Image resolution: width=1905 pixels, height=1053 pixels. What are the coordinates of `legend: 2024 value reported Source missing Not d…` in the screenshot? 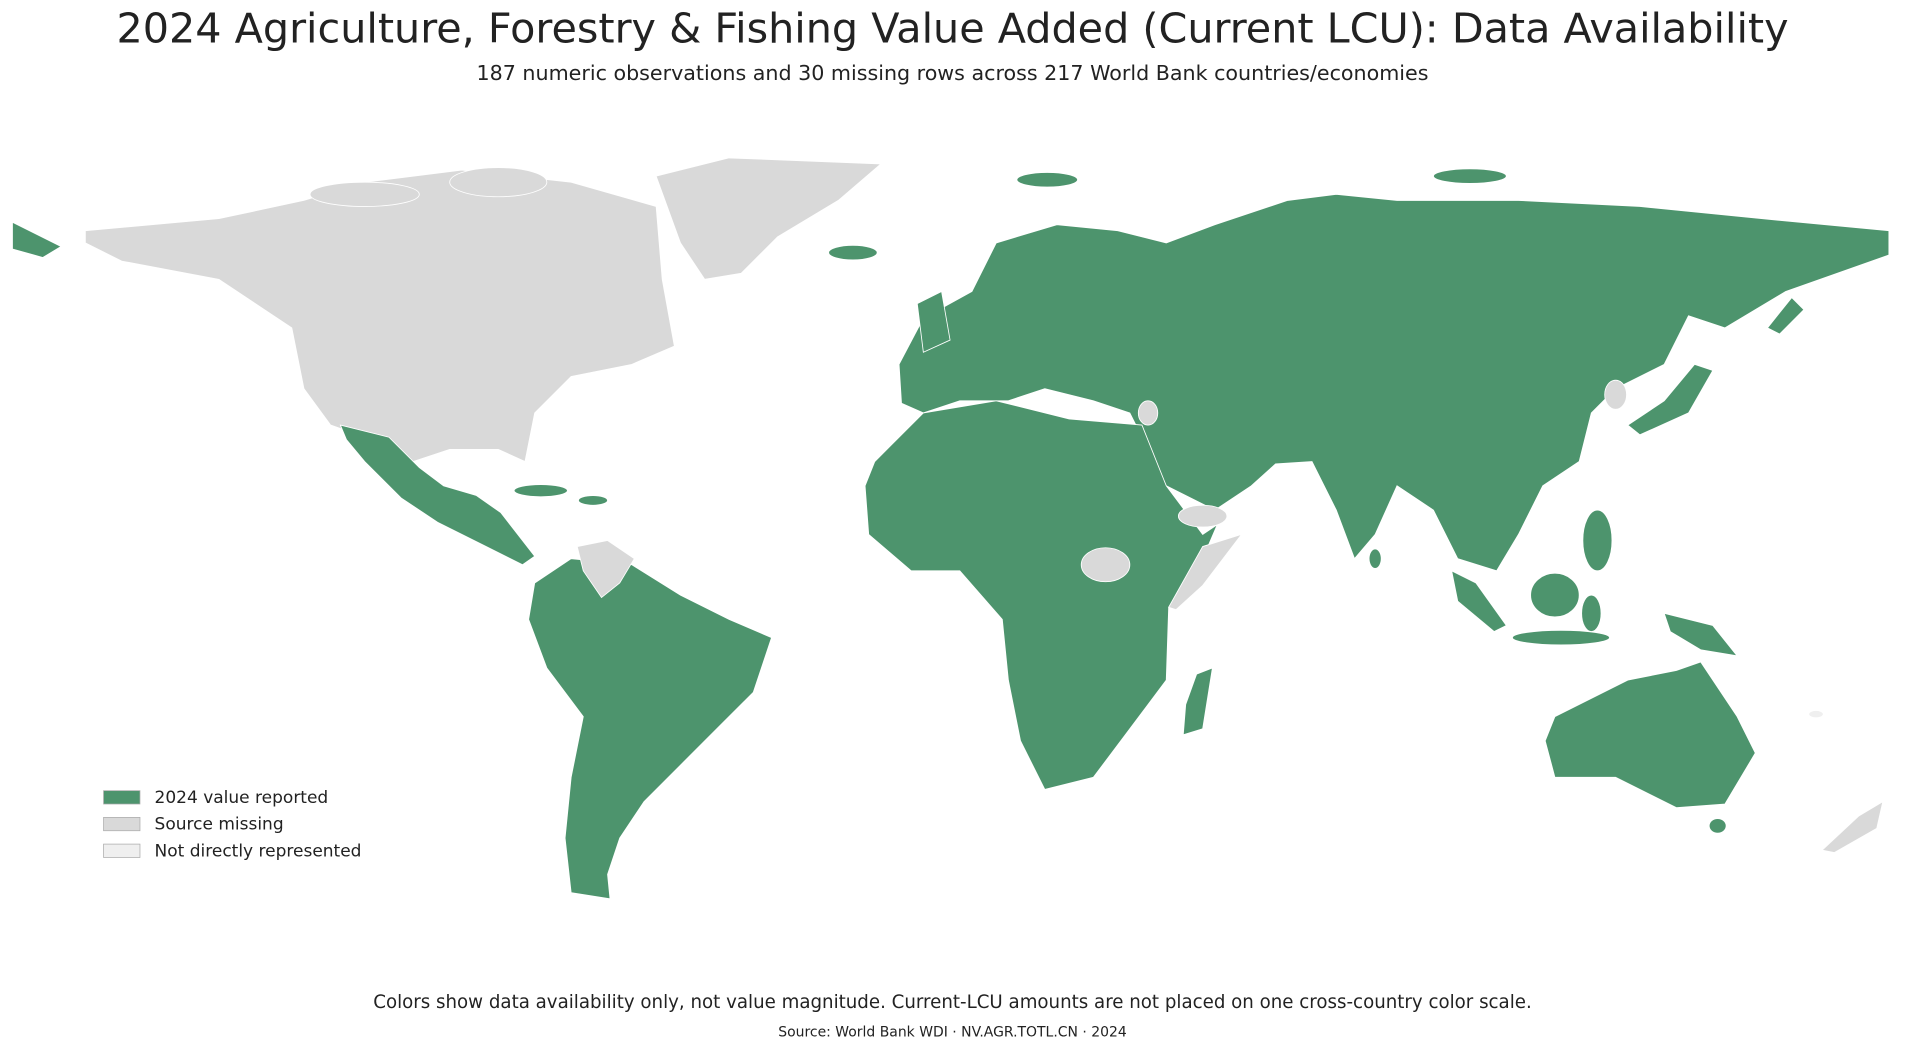 It's located at (232, 824).